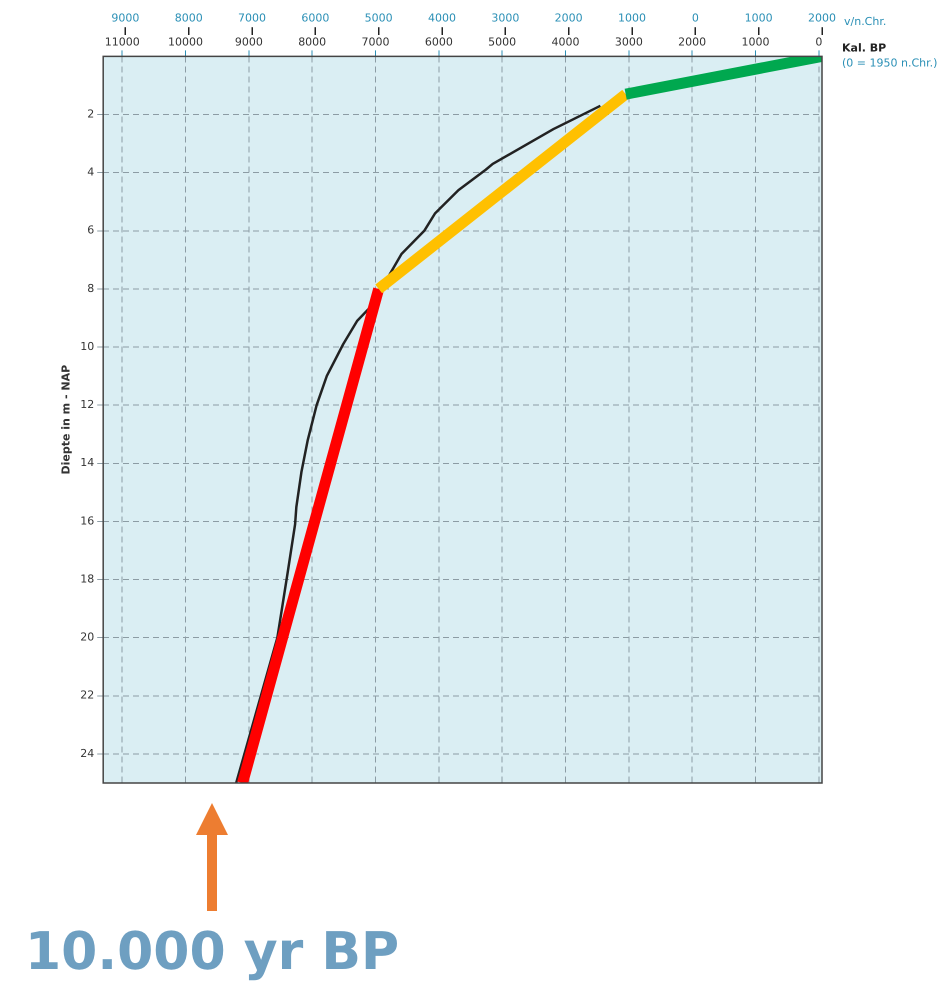 This screenshot has height=987, width=948. What do you see at coordinates (252, 17) in the screenshot?
I see `x2-tick-label: 7000` at bounding box center [252, 17].